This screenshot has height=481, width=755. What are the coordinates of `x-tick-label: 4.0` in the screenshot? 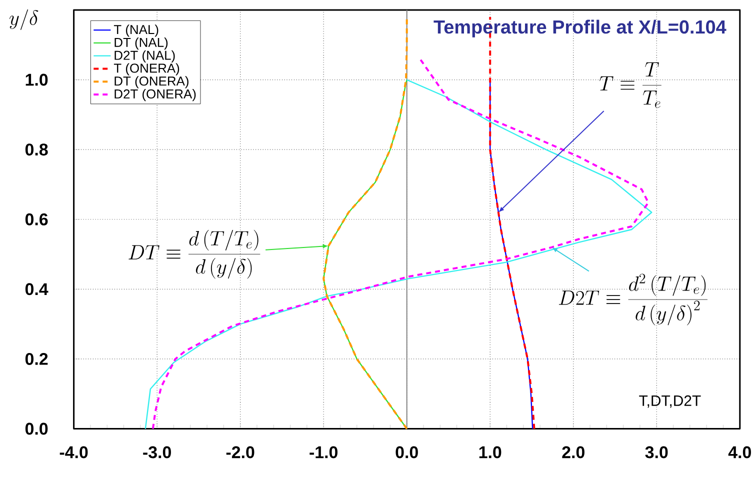 It's located at (739, 452).